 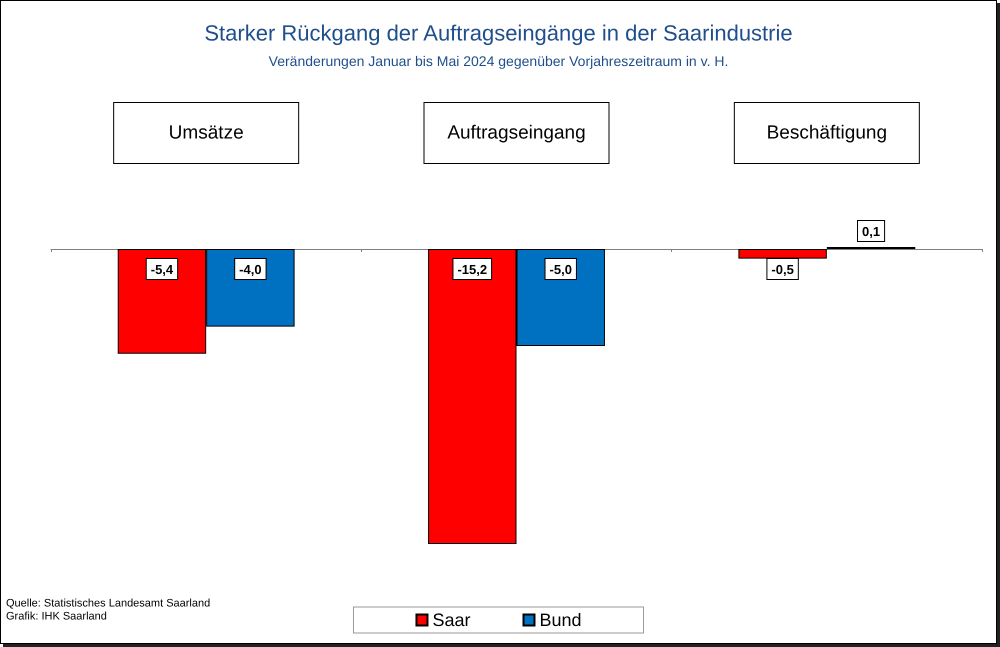 What do you see at coordinates (782, 269) in the screenshot?
I see `data-label: -0,5` at bounding box center [782, 269].